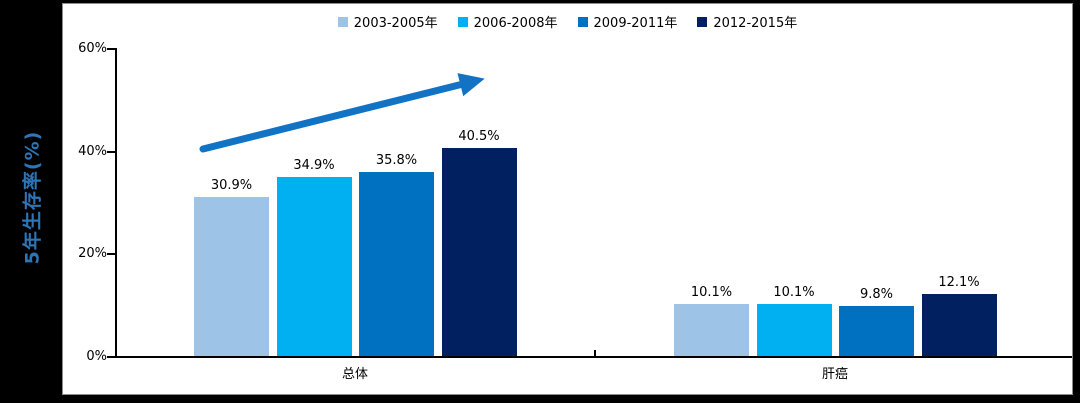  Describe the element at coordinates (314, 165) in the screenshot. I see `bar-value-label: 34.9%` at that location.